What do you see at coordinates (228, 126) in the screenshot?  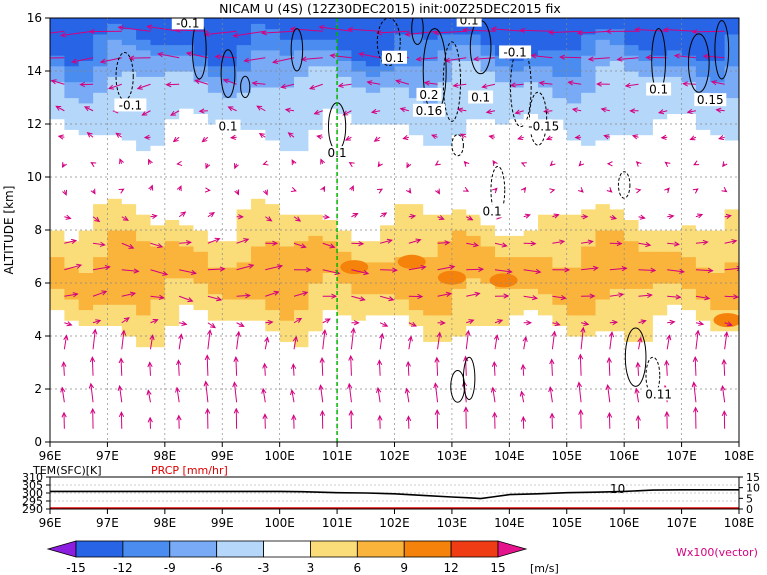 I see `contour-label-bg` at bounding box center [228, 126].